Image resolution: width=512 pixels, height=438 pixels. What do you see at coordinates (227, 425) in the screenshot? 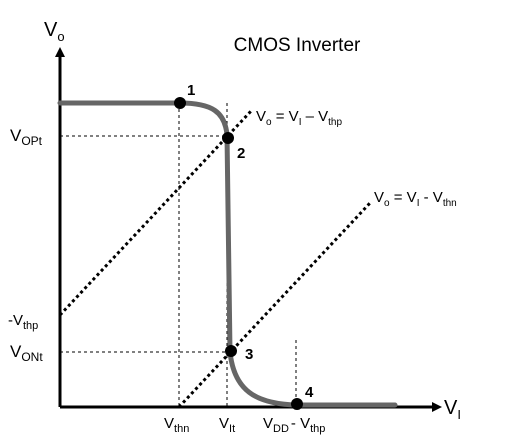
I see `vit-label: VIt` at bounding box center [227, 425].